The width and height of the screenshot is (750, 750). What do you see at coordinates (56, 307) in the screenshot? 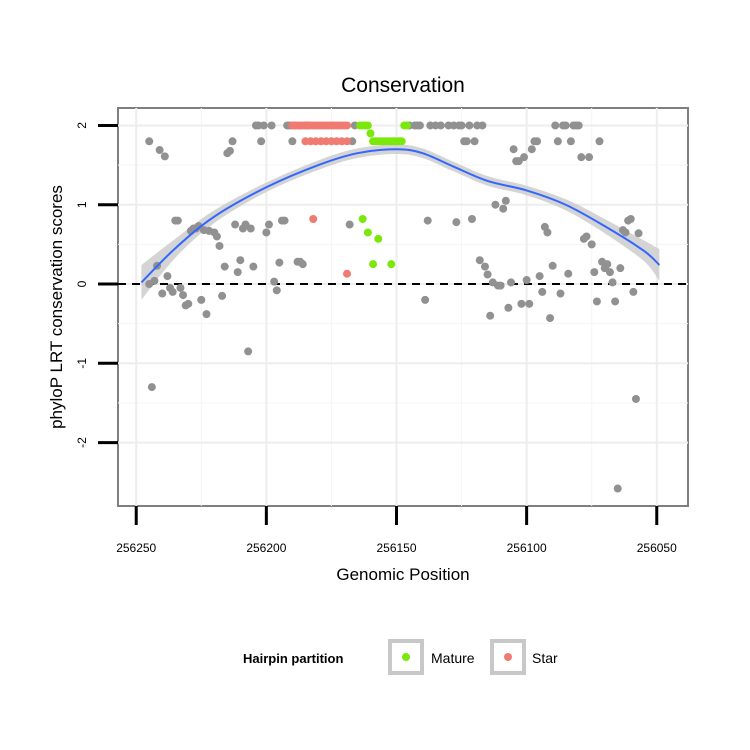
I see `y-axis-label: phyloP LRT conservation scores` at bounding box center [56, 307].